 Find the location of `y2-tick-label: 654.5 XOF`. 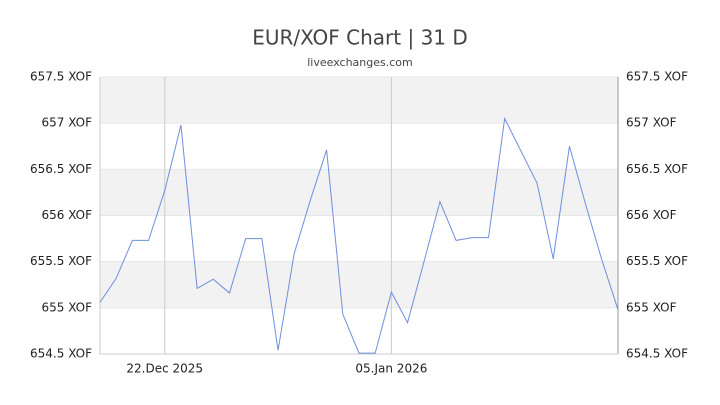

y2-tick-label: 654.5 XOF is located at coordinates (657, 354).